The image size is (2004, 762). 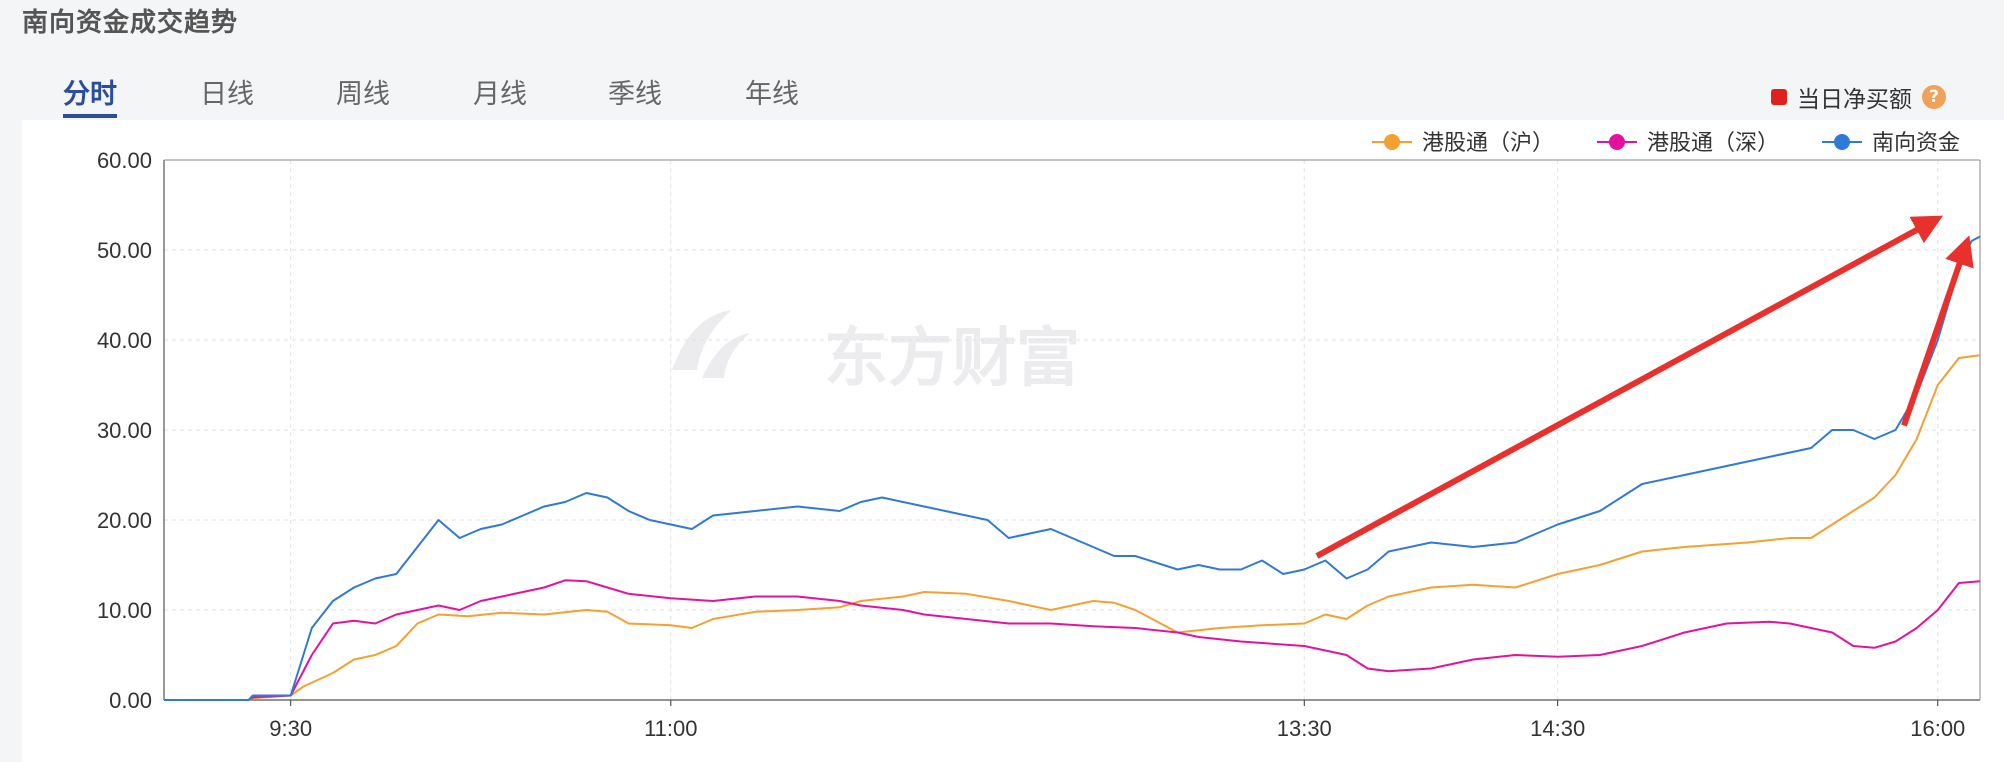 I want to click on net-buy-toggle: 当日净买额 ?, so click(x=1858, y=97).